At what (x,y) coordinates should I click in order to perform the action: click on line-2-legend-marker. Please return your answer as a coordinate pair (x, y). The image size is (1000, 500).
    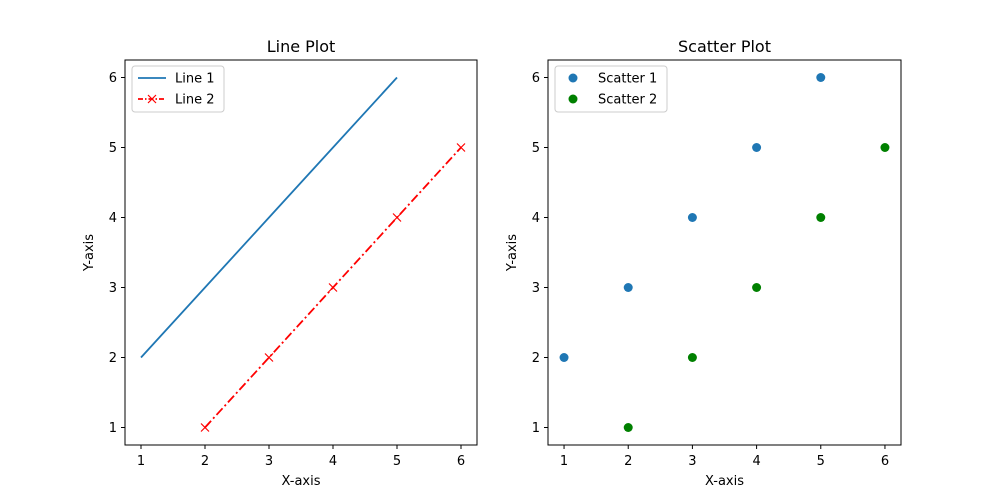
    Looking at the image, I should click on (152, 99).